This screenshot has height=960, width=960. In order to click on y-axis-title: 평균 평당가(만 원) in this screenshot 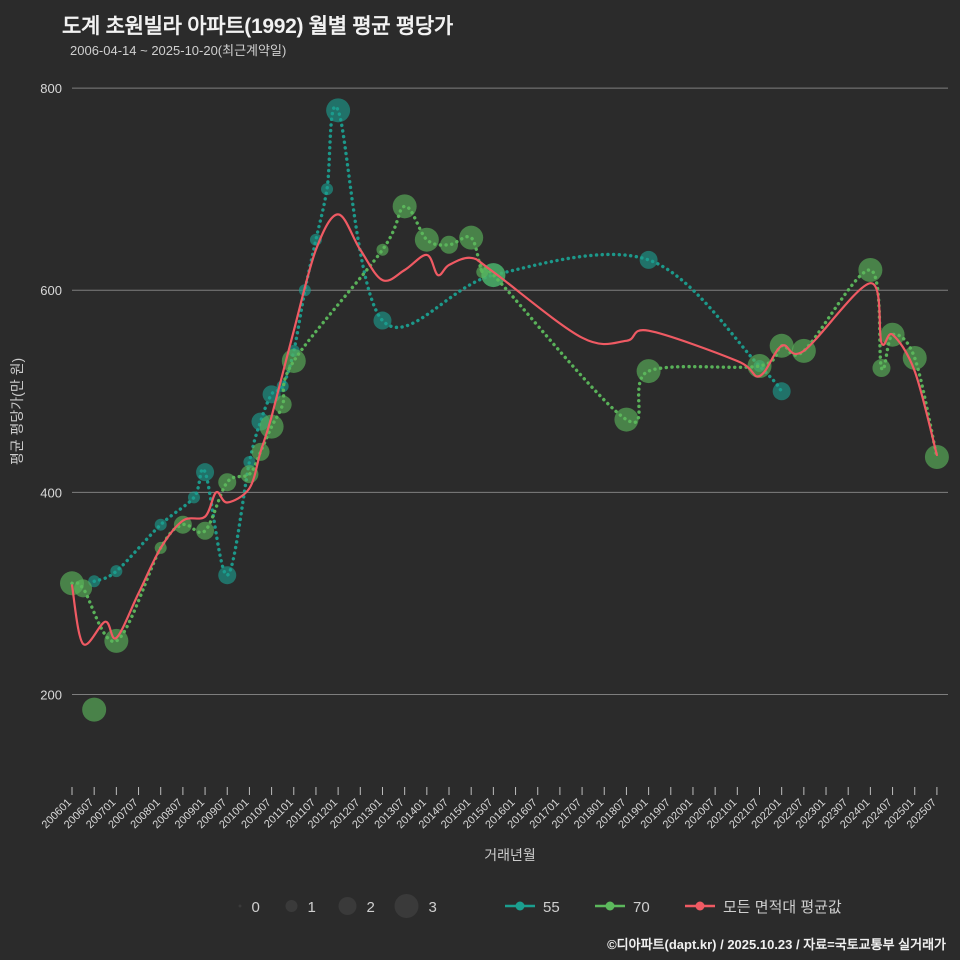, I will do `click(17, 411)`.